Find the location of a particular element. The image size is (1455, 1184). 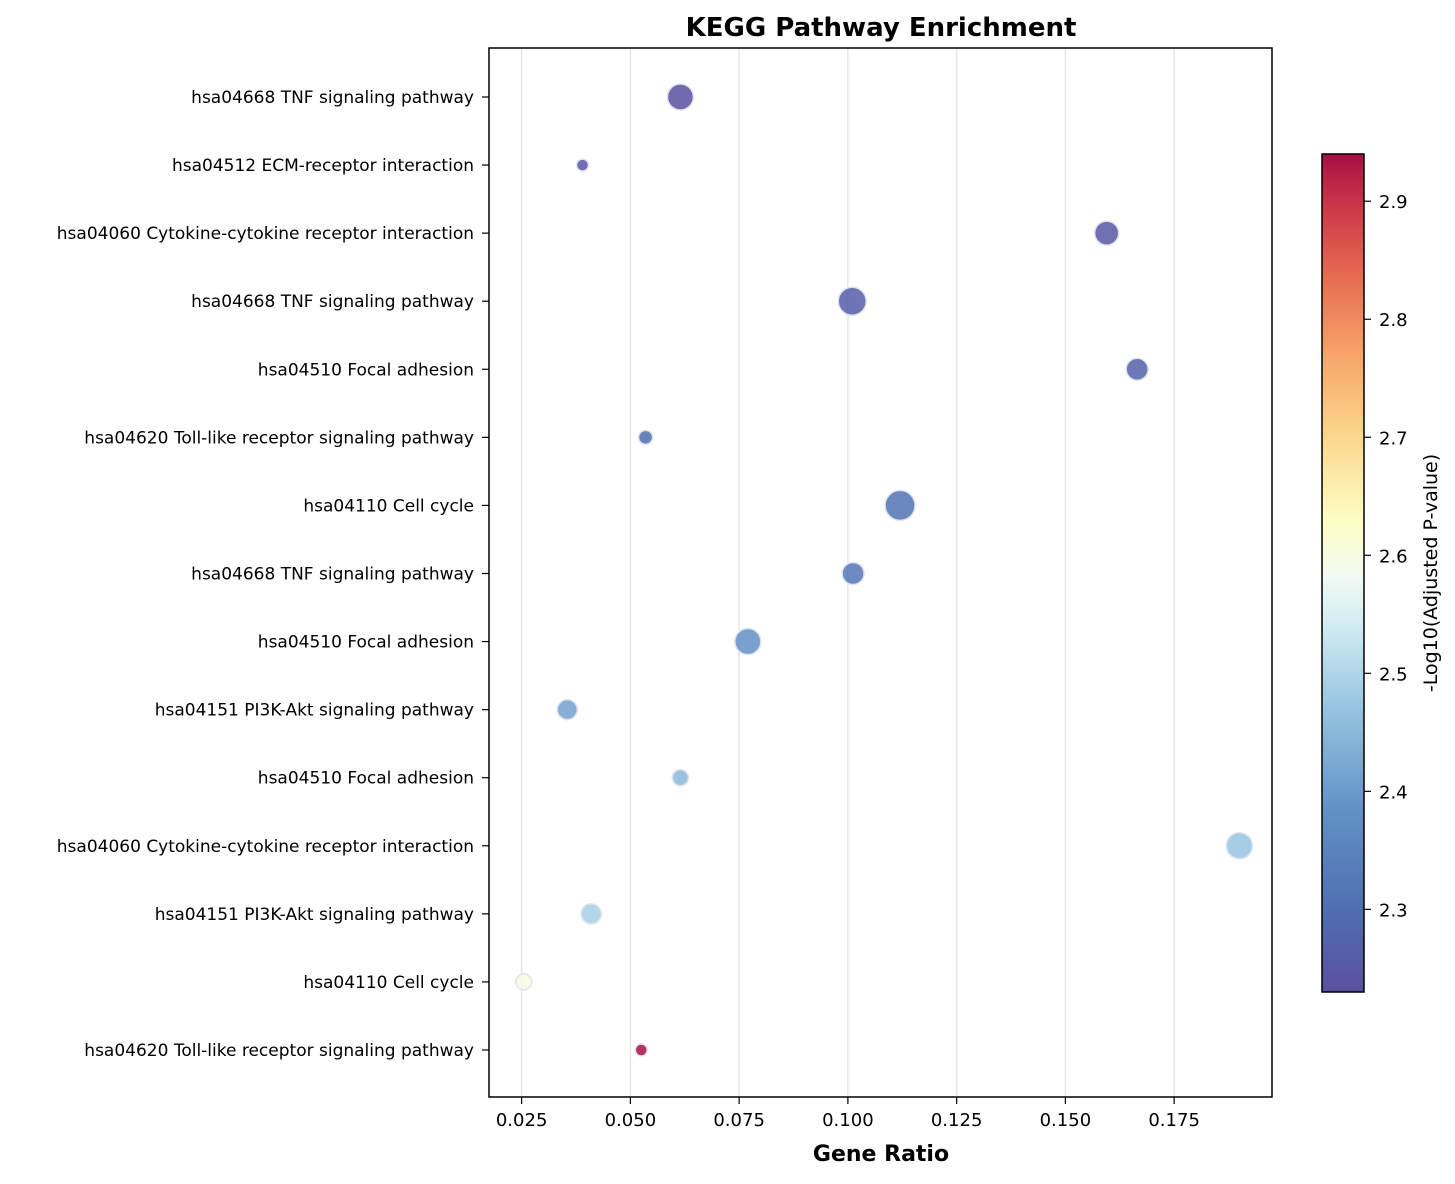

colorbar-tick-label: 2.8 is located at coordinates (1393, 320).